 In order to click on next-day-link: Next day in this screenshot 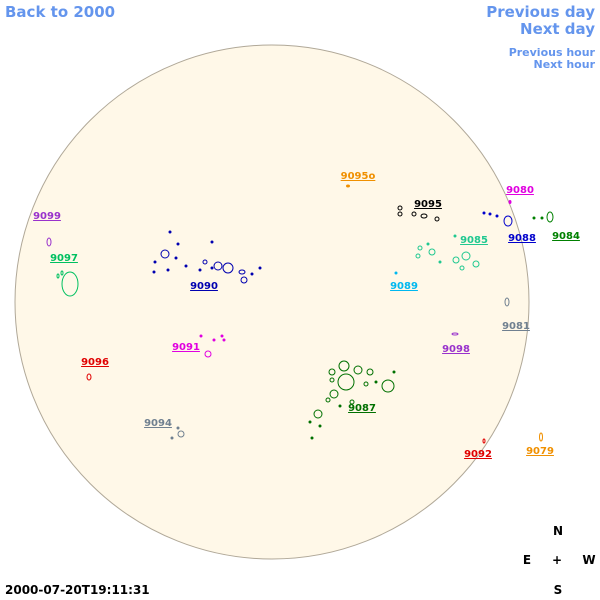, I will do `click(557, 29)`.